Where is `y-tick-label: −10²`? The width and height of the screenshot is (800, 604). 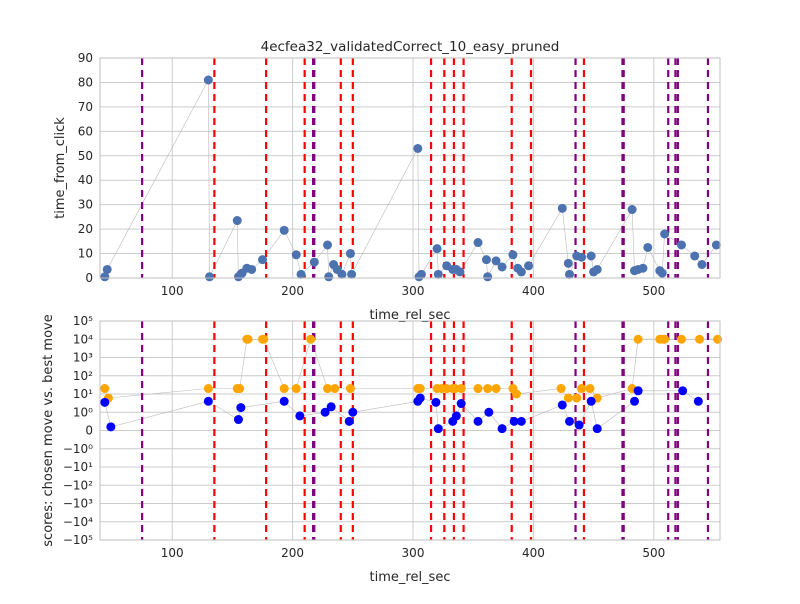
y-tick-label: −10² is located at coordinates (78, 485).